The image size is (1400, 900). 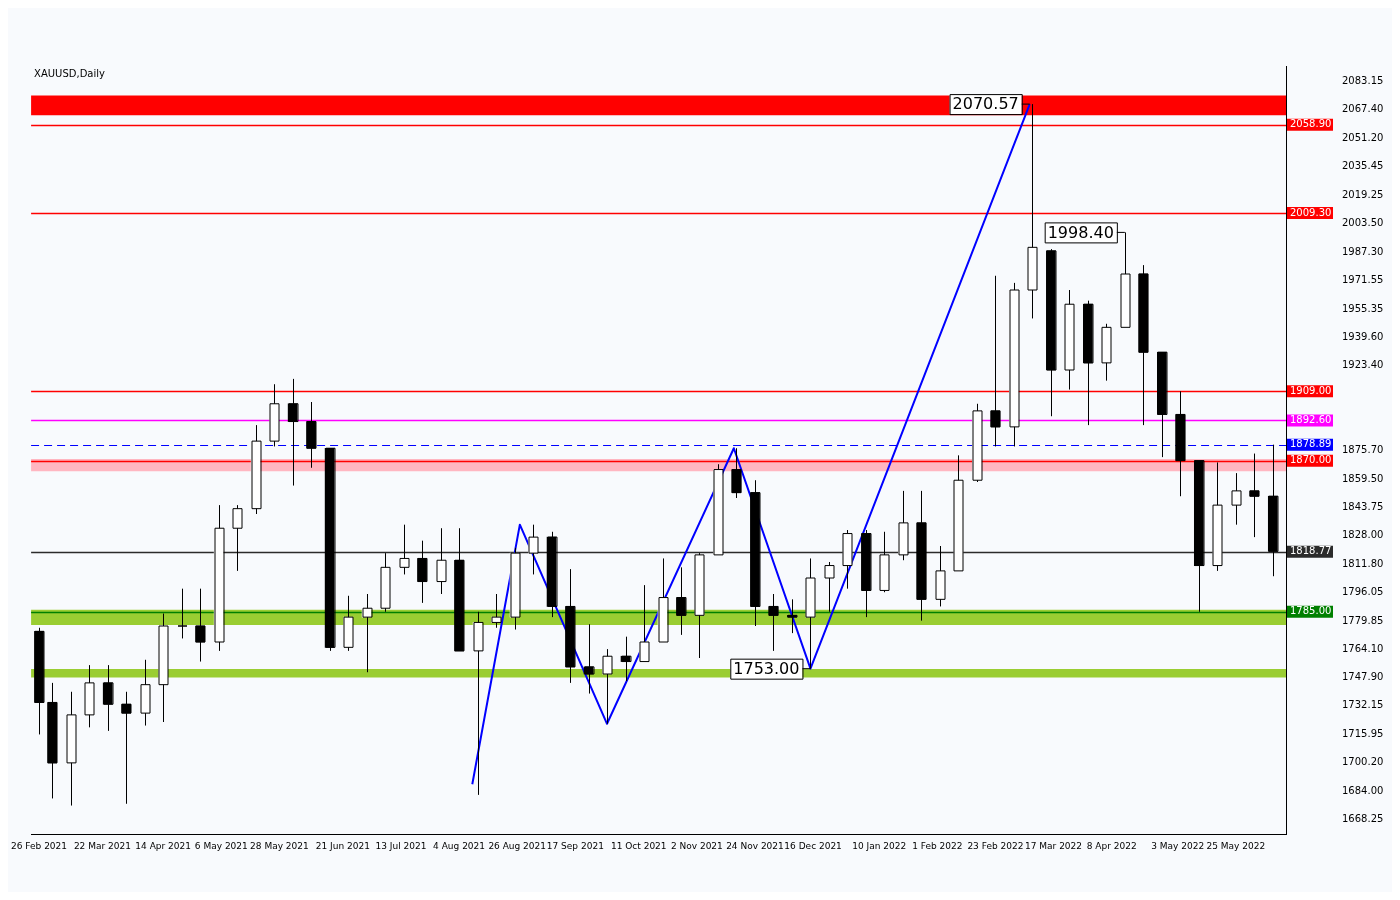 I want to click on y-tick-label: 1875.70, so click(x=1363, y=450).